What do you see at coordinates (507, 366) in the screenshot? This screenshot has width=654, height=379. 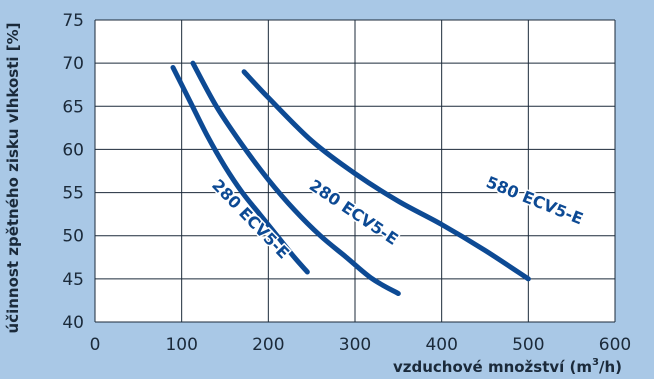 I see `x-axis-label: vzduchové množství (m3/h)` at bounding box center [507, 366].